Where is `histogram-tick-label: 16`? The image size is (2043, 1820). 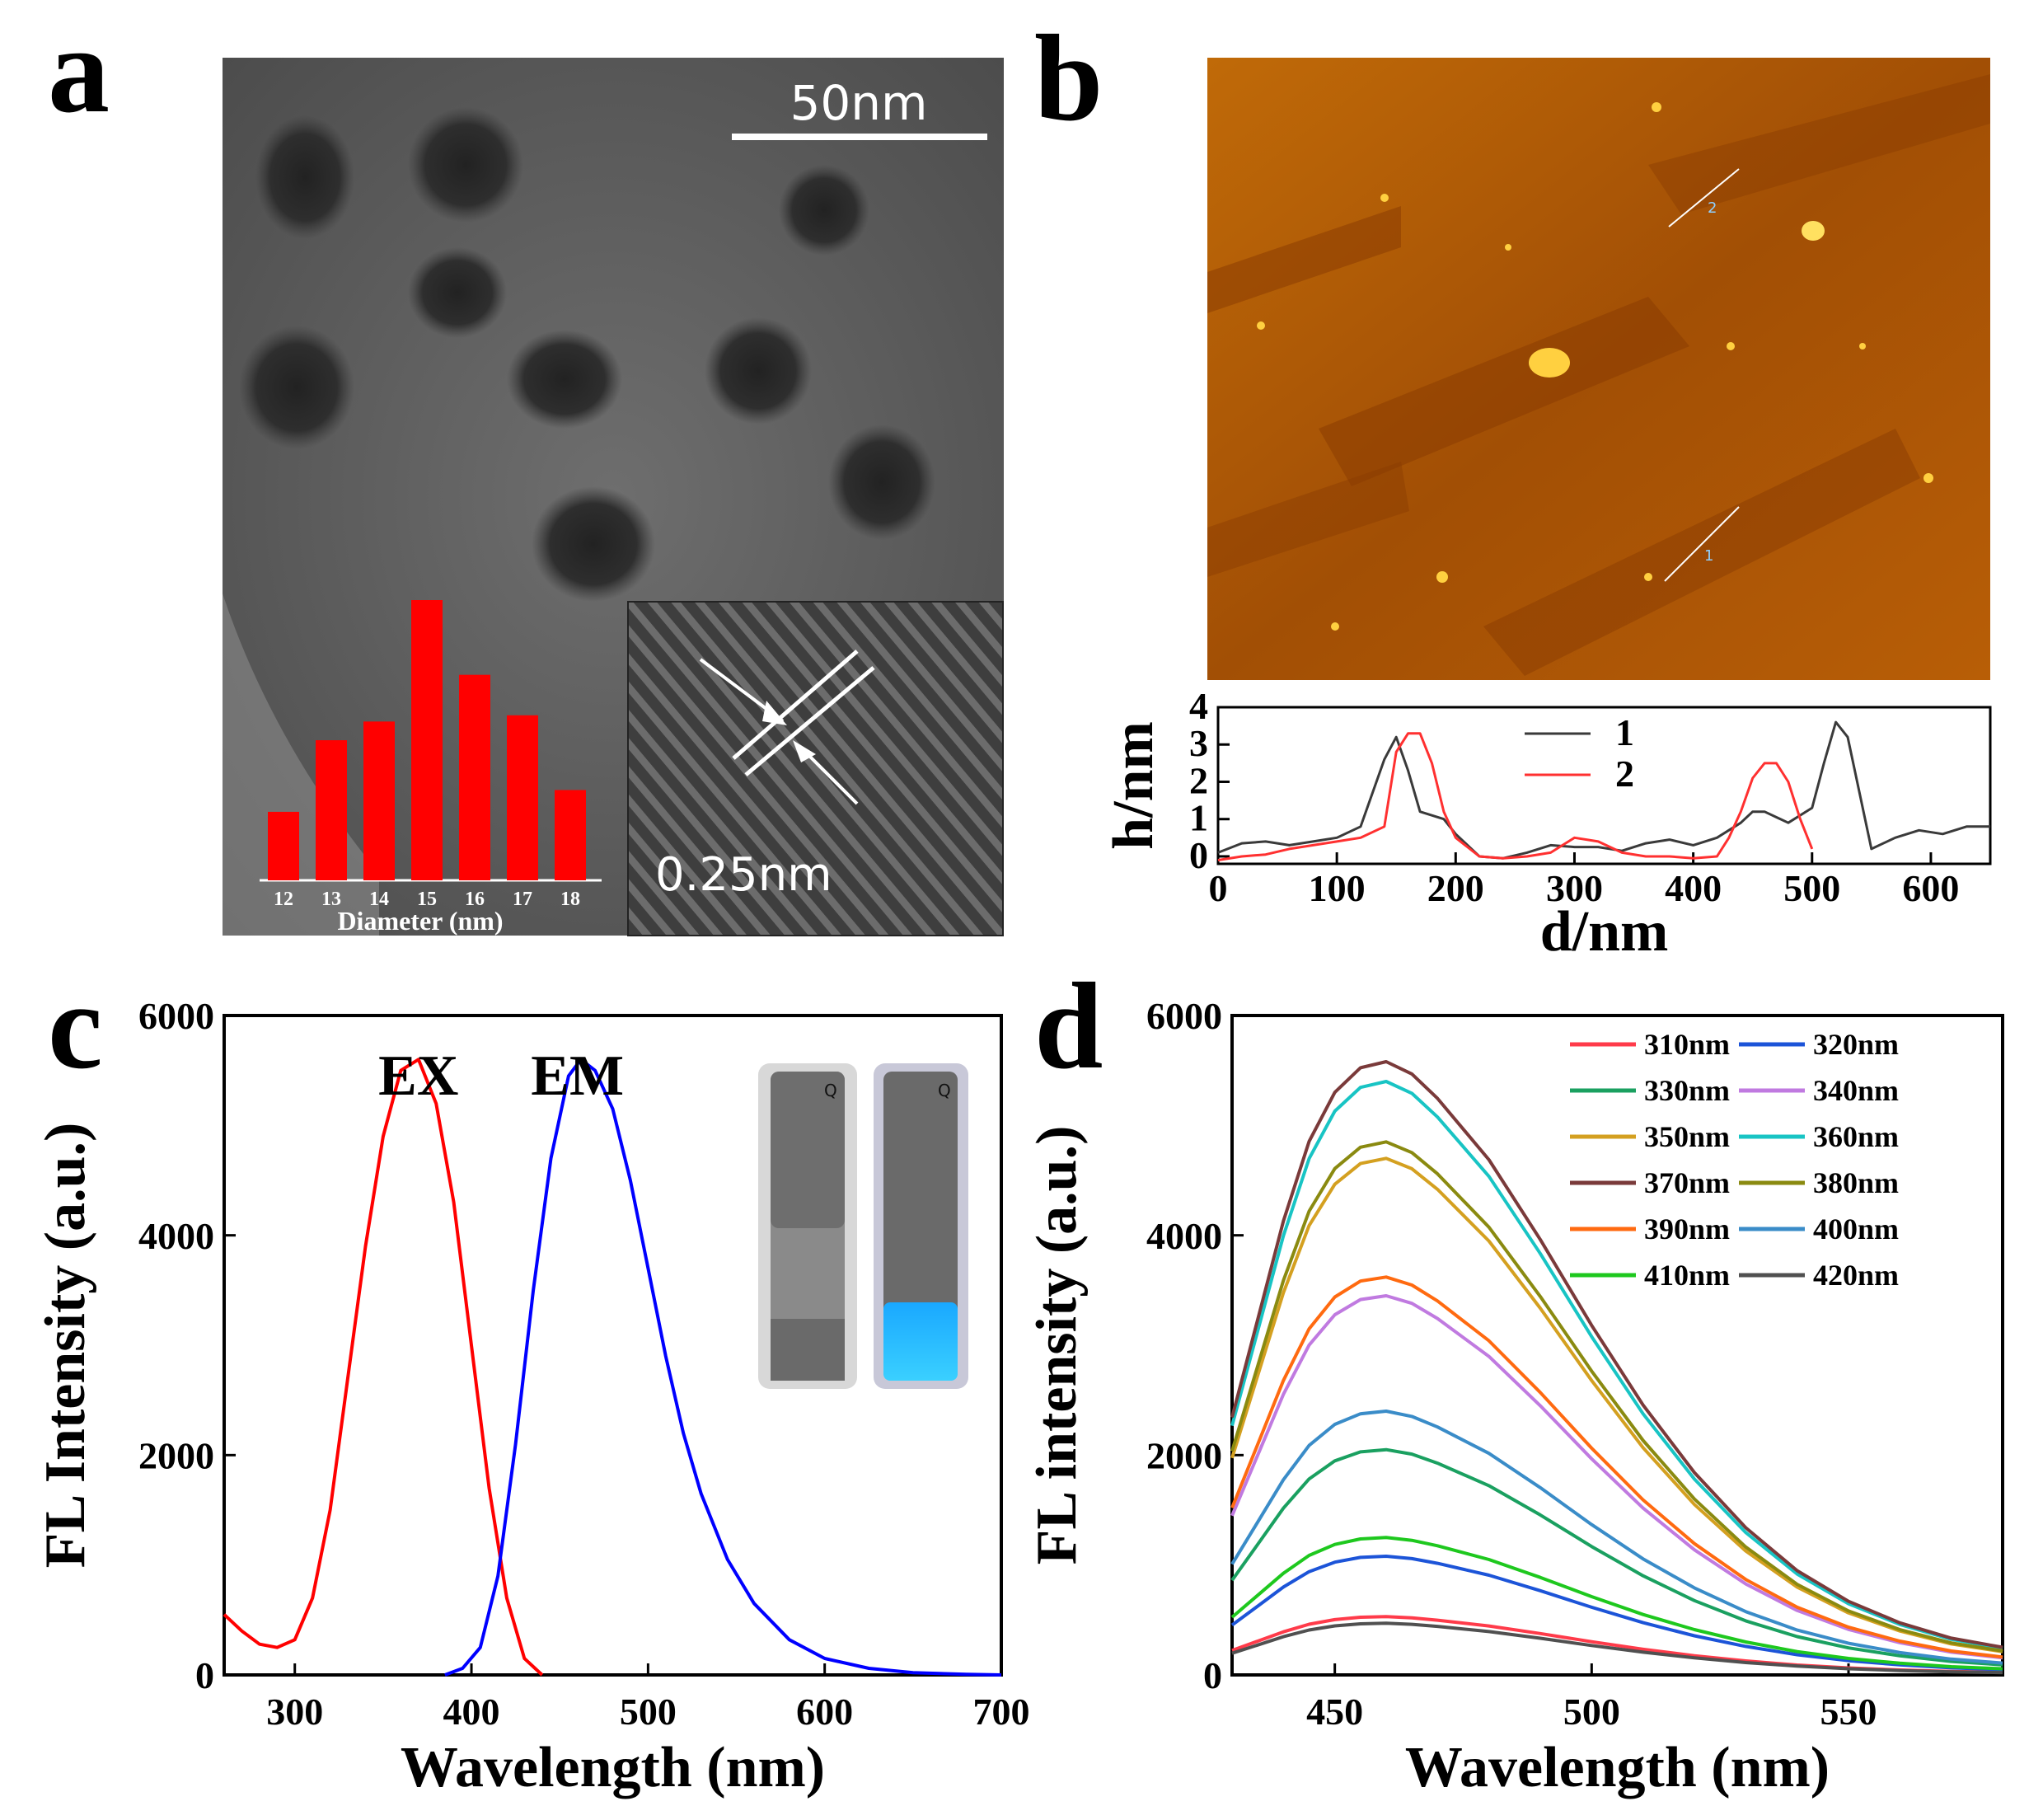 histogram-tick-label: 16 is located at coordinates (475, 899).